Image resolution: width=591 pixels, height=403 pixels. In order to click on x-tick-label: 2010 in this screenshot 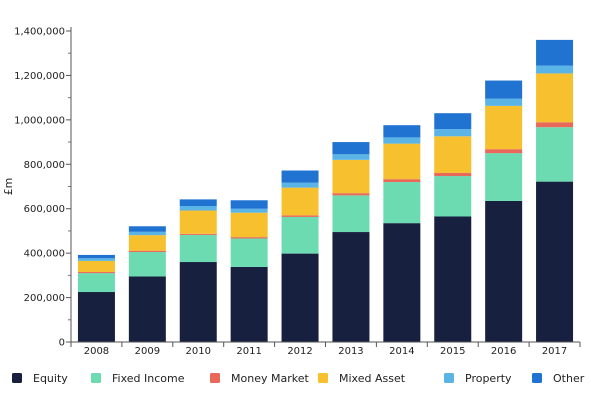, I will do `click(198, 351)`.